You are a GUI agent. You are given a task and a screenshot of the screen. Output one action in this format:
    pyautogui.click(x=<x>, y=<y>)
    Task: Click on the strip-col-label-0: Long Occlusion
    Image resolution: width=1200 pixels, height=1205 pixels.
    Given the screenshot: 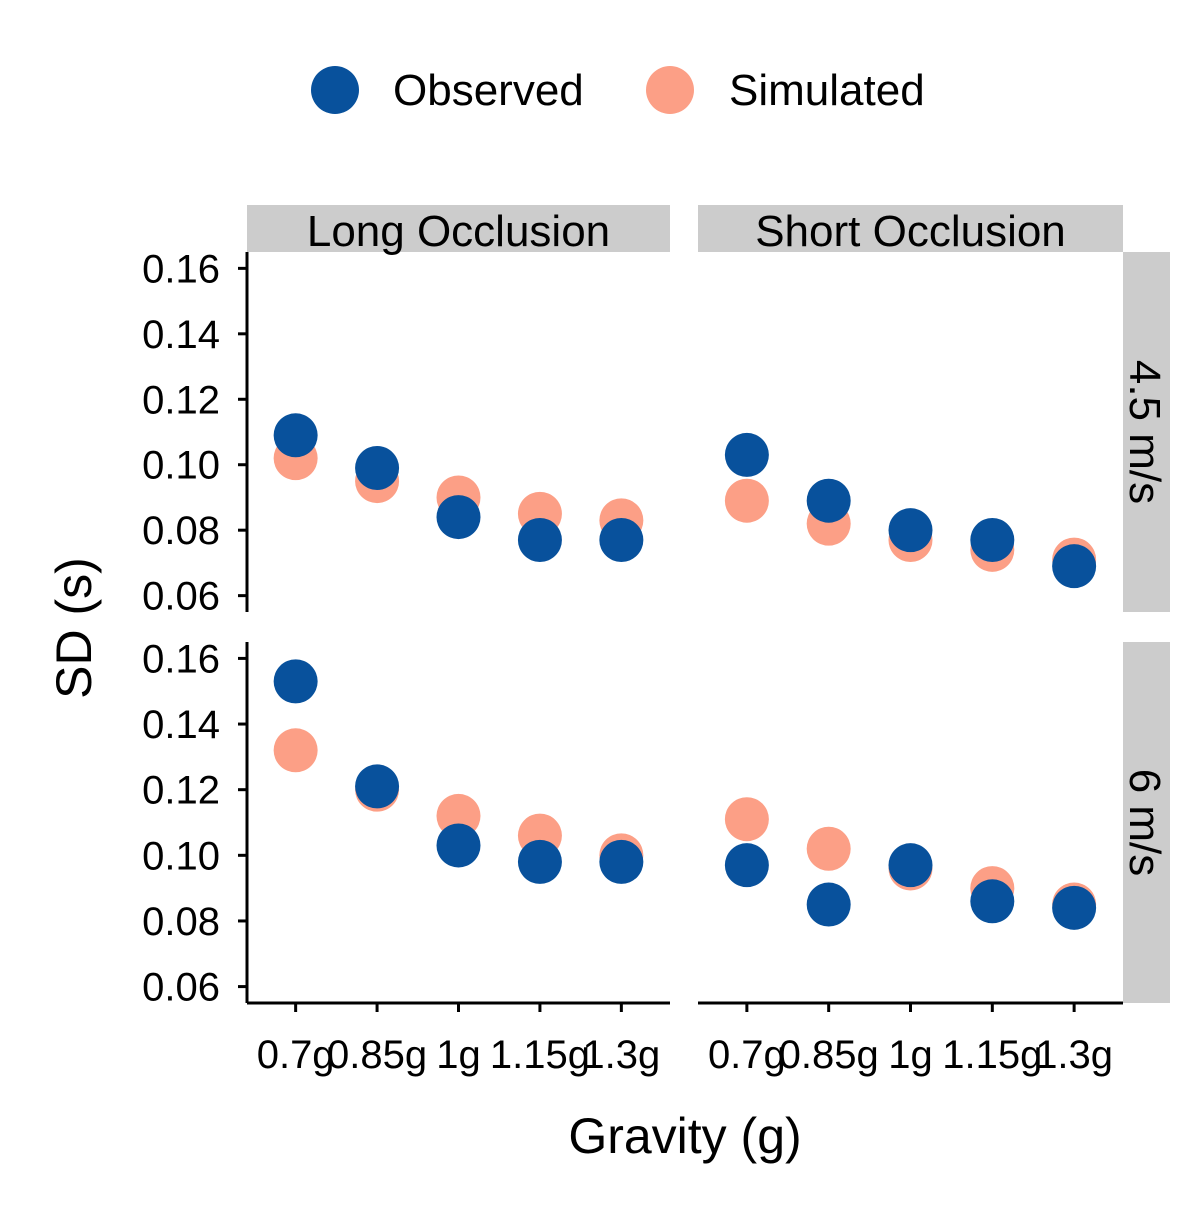 What is the action you would take?
    pyautogui.click(x=458, y=231)
    